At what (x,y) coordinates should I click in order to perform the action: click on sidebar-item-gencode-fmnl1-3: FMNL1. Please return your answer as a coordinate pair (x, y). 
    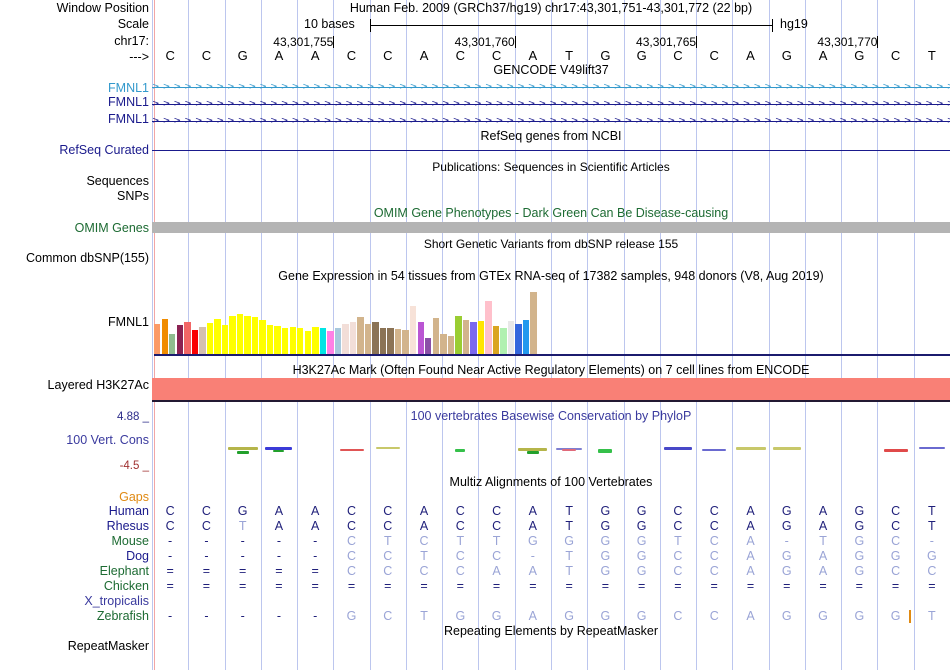
    Looking at the image, I should click on (128, 119).